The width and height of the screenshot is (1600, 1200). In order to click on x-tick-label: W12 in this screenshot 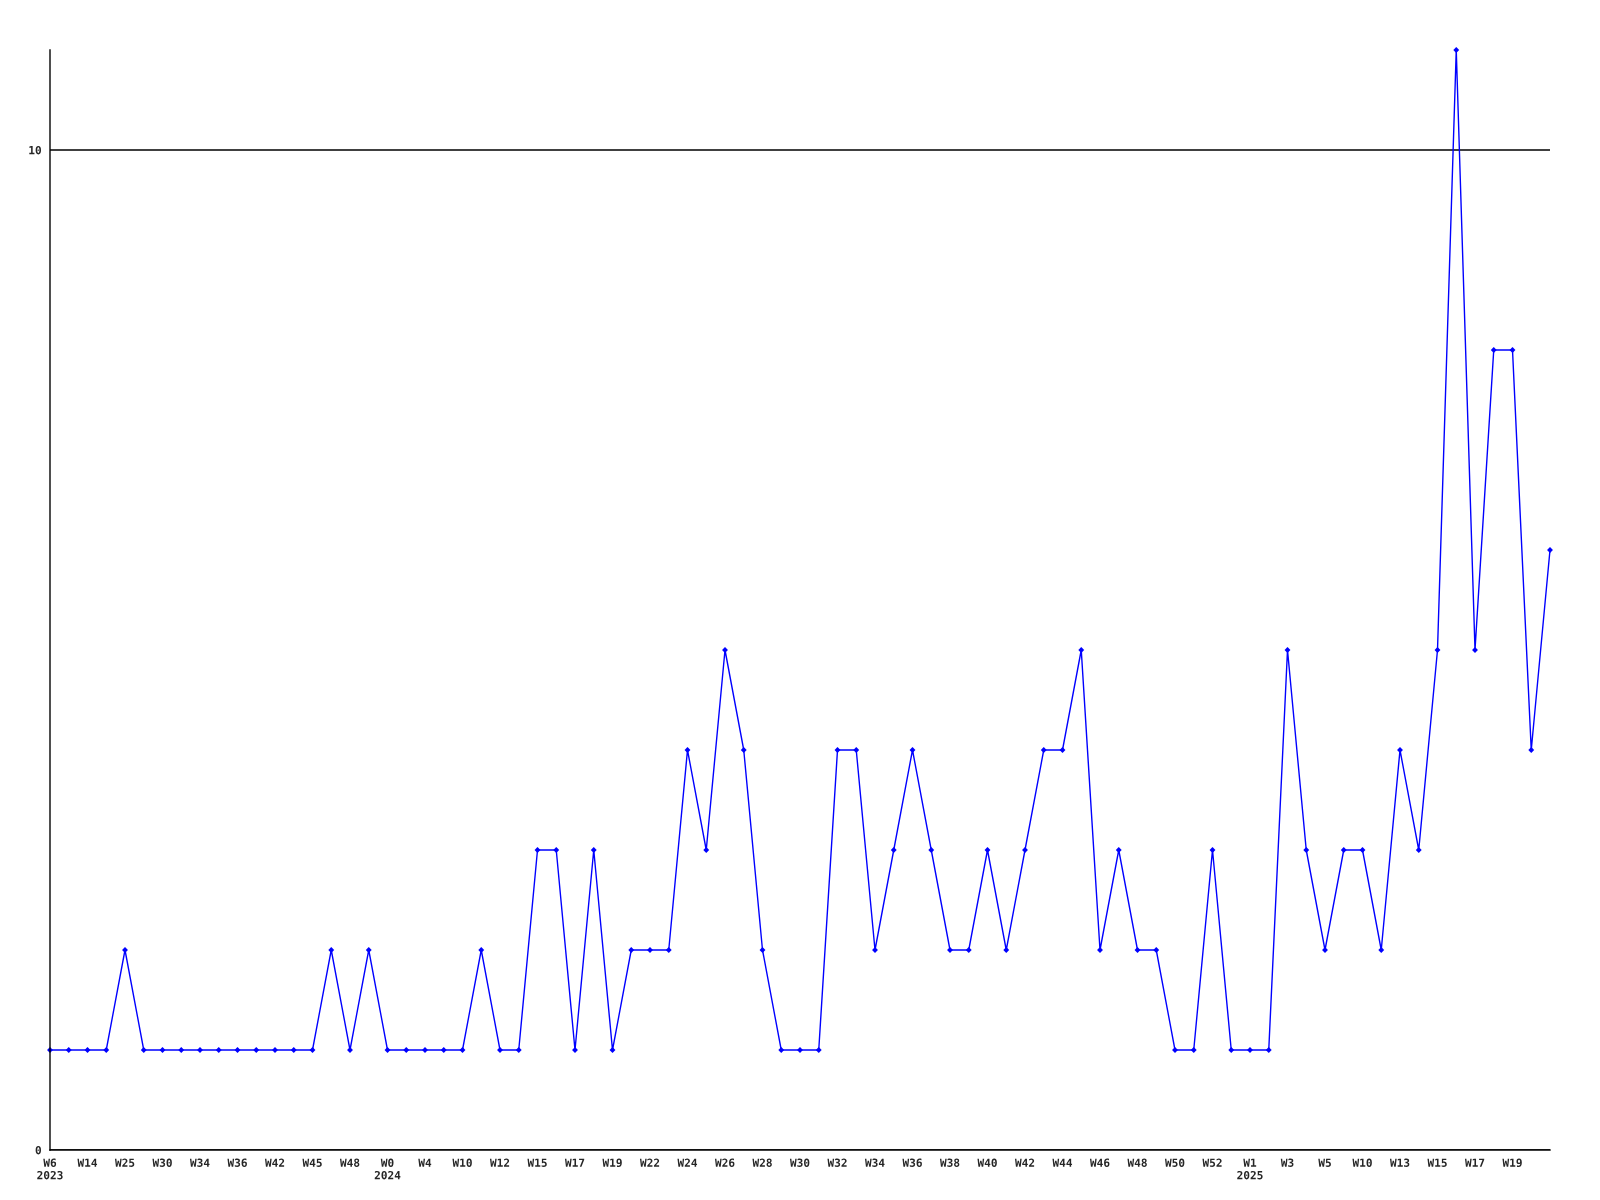, I will do `click(499, 1162)`.